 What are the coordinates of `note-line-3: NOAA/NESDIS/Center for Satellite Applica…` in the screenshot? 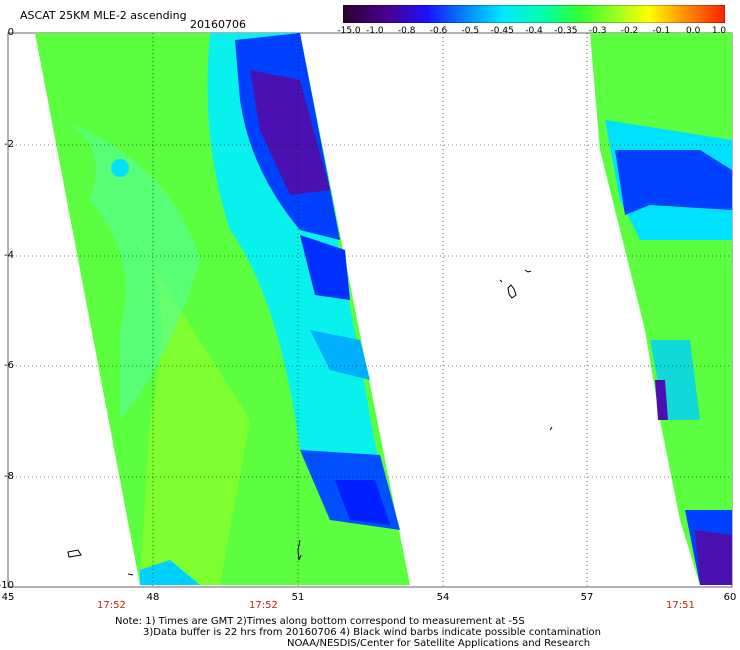 It's located at (439, 643).